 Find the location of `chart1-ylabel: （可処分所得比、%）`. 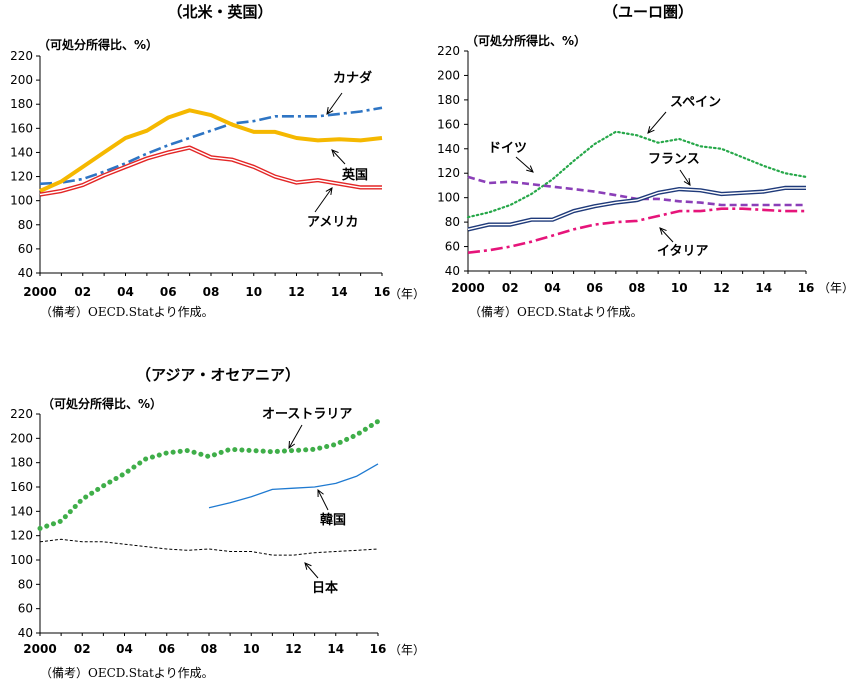

chart1-ylabel: （可処分所得比、%） is located at coordinates (98, 44).